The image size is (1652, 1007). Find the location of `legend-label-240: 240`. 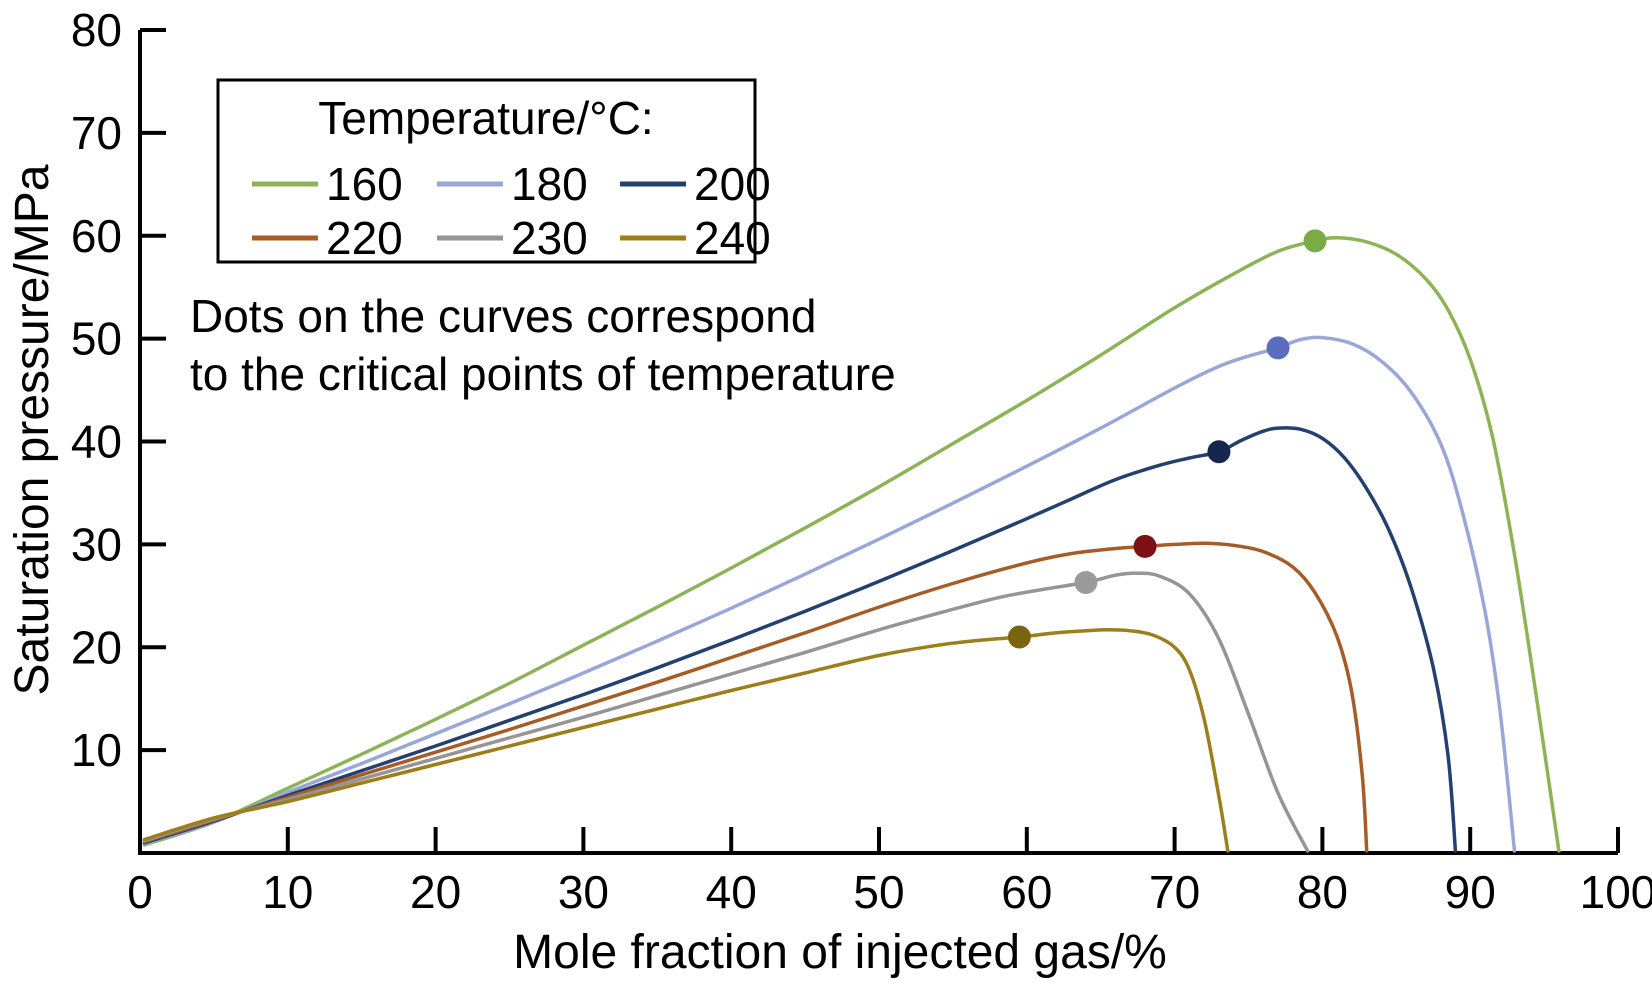

legend-label-240: 240 is located at coordinates (732, 238).